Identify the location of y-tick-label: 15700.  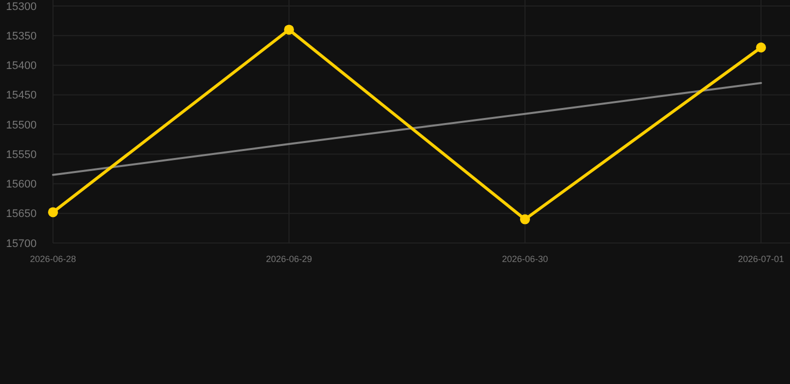
(21, 244).